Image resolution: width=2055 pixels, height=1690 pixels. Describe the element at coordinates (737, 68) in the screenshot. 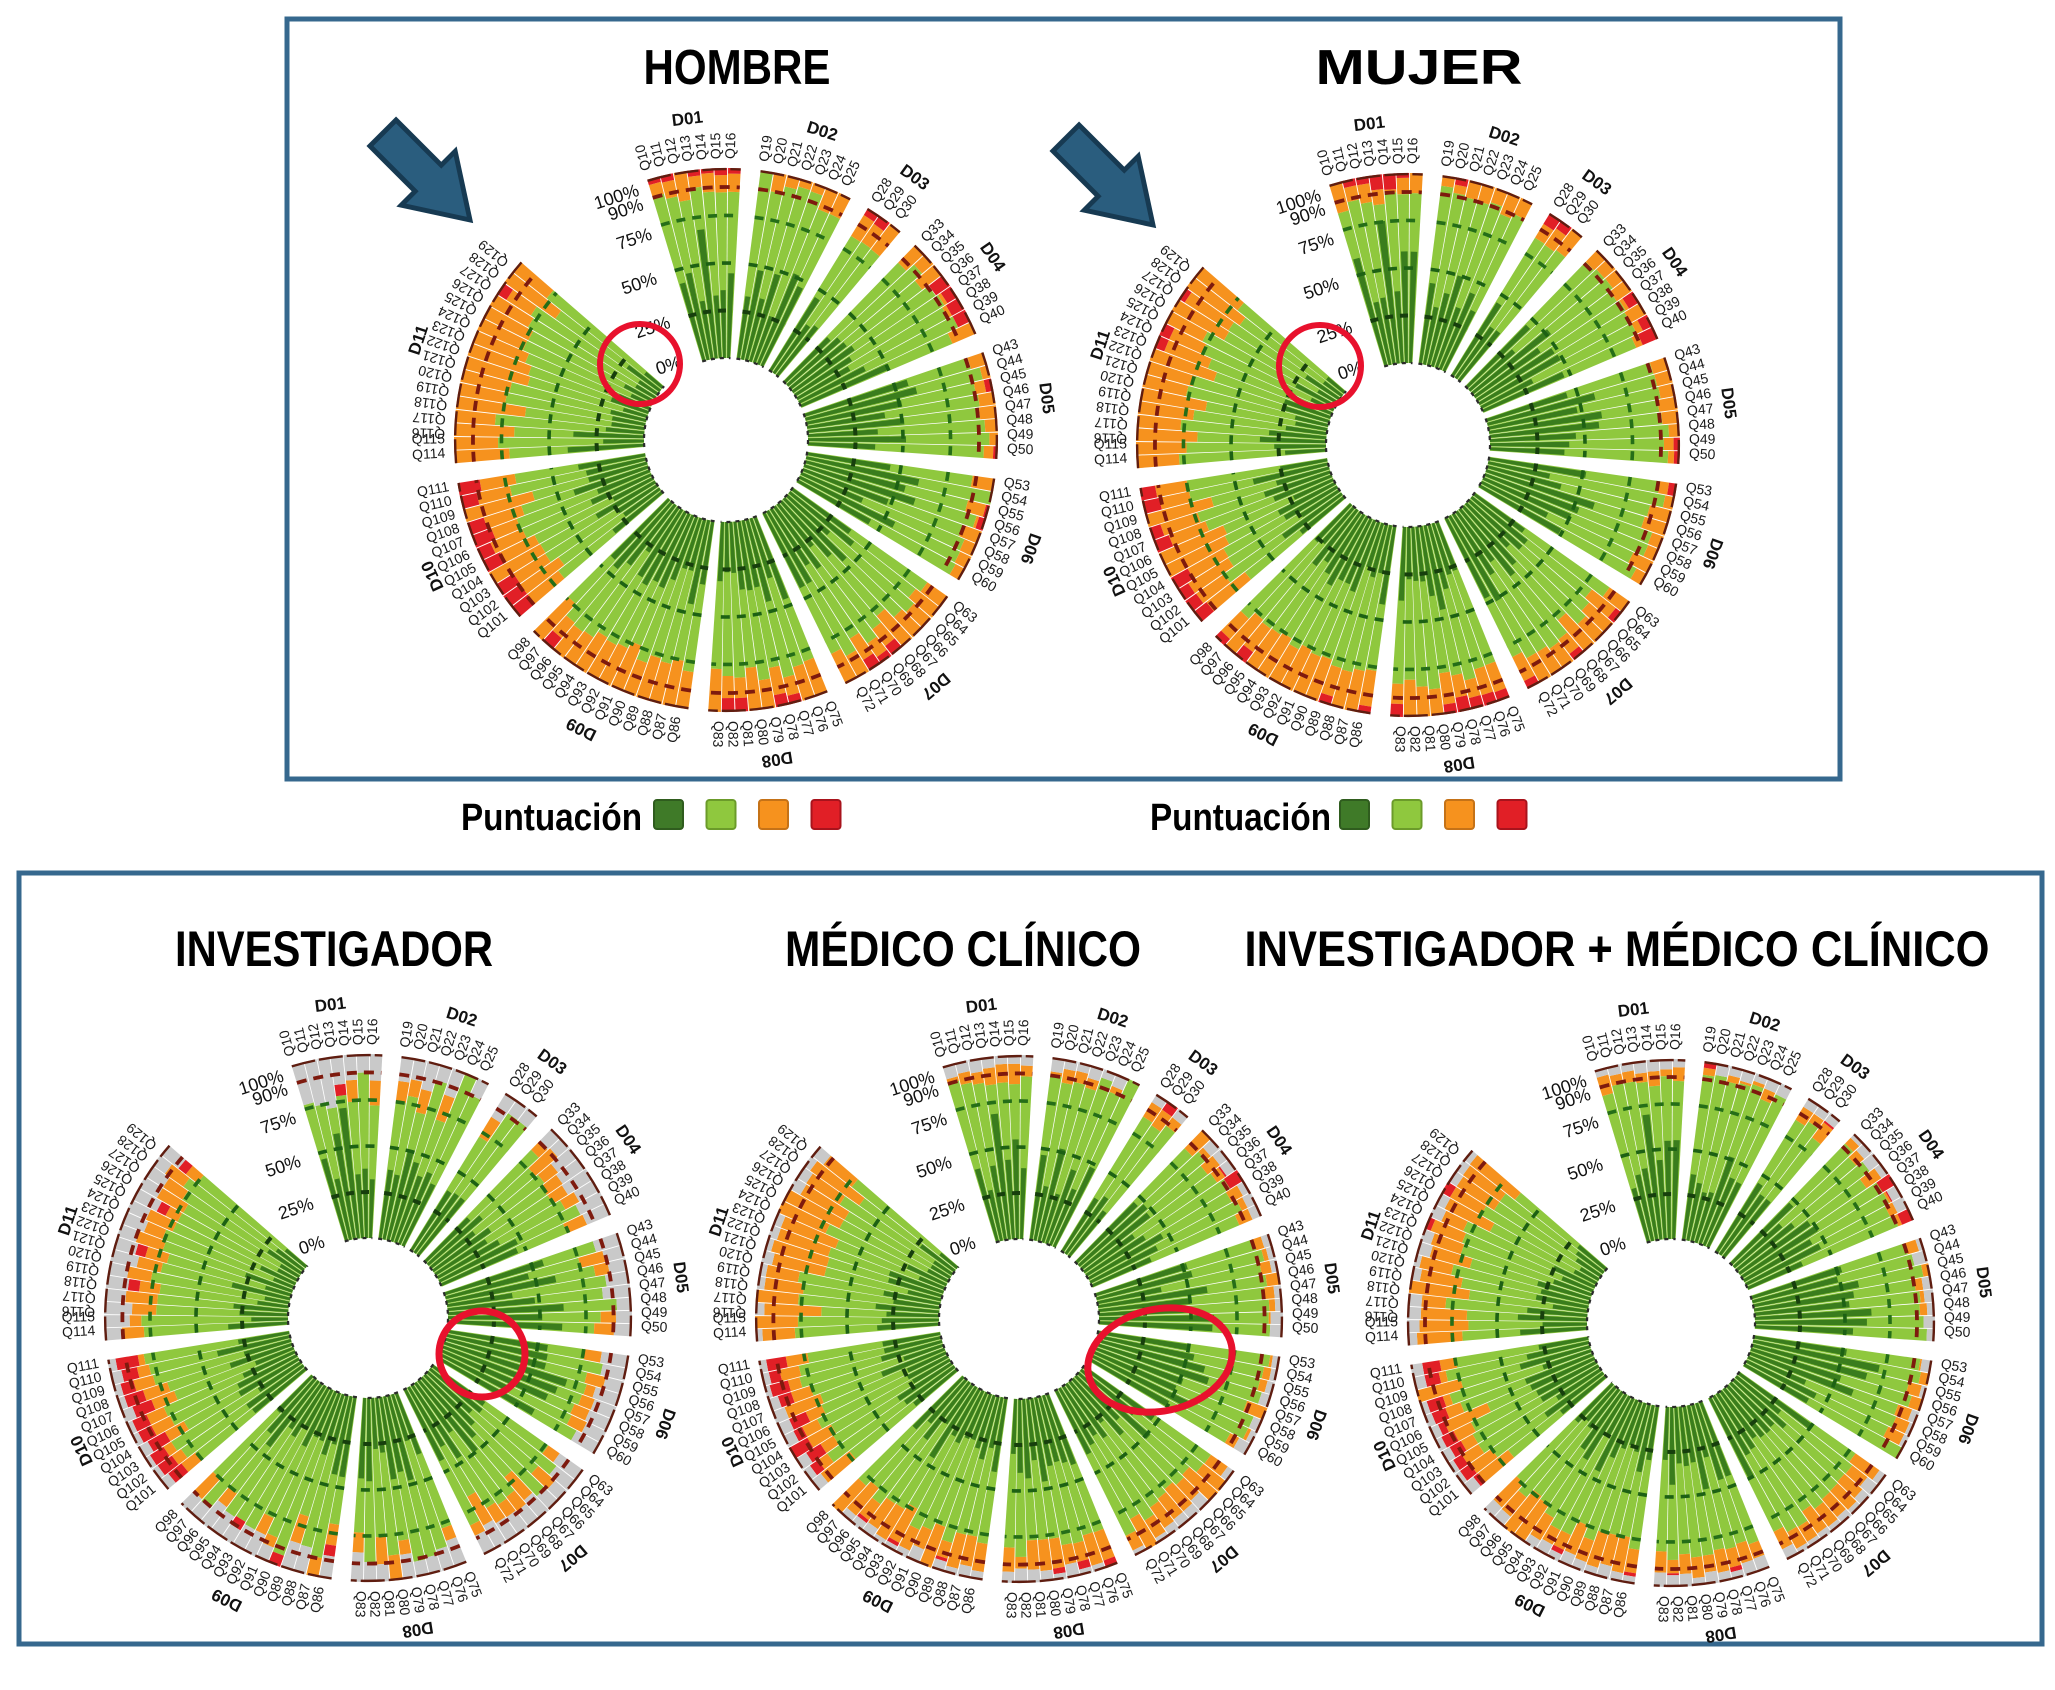

I see `svg-text: HOMBRE` at that location.